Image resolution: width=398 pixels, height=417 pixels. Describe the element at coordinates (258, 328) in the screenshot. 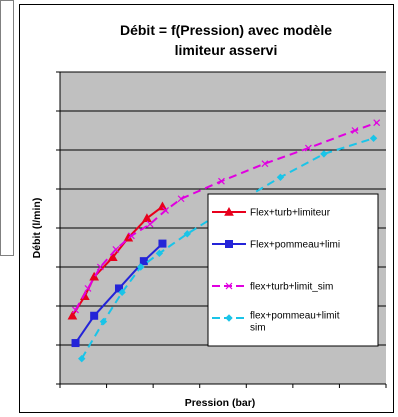

I see `legend-label-line: sim` at that location.